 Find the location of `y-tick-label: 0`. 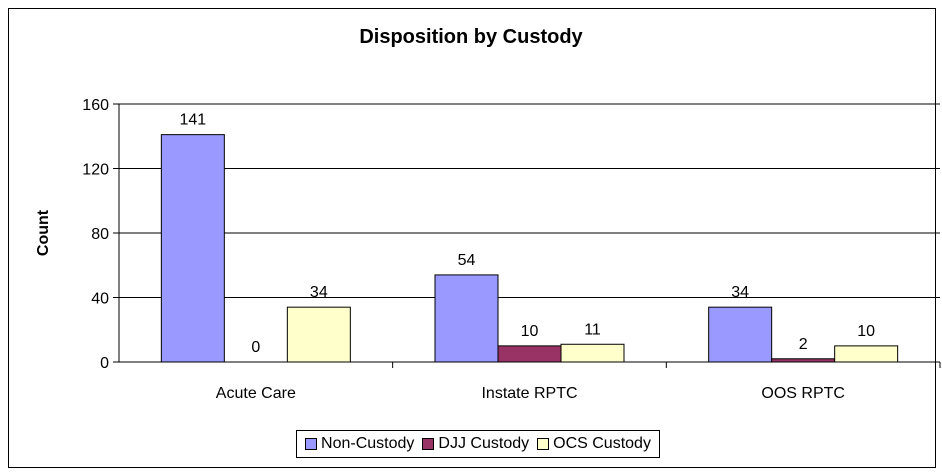

y-tick-label: 0 is located at coordinates (104, 363).